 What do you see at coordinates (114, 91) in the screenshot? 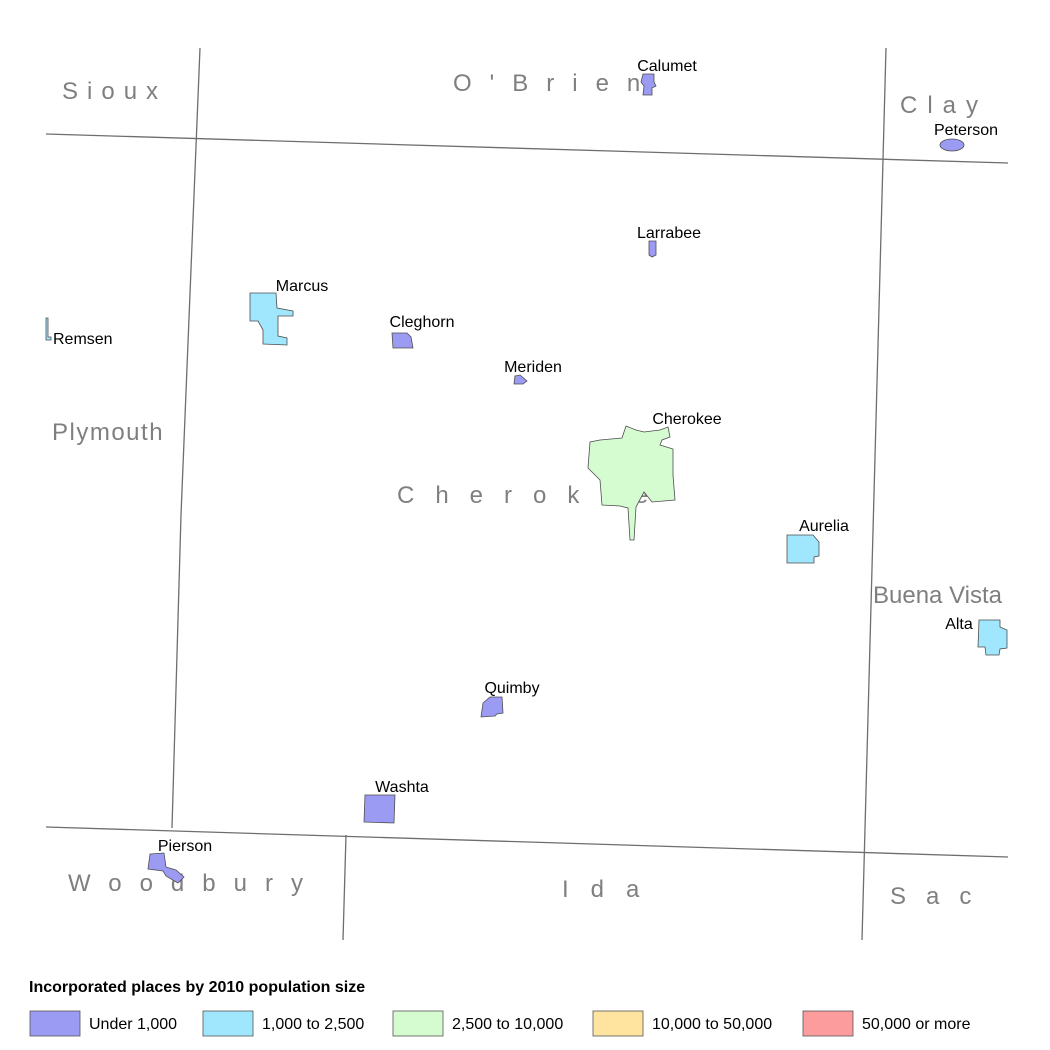
I see `county-label: Sioux` at bounding box center [114, 91].